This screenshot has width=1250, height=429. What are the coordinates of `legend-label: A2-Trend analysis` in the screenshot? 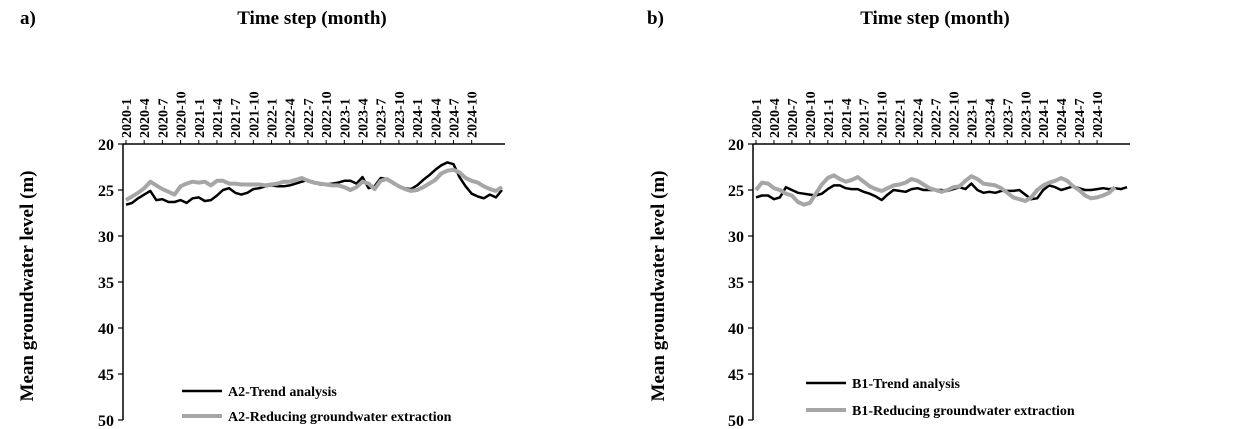 It's located at (282, 392).